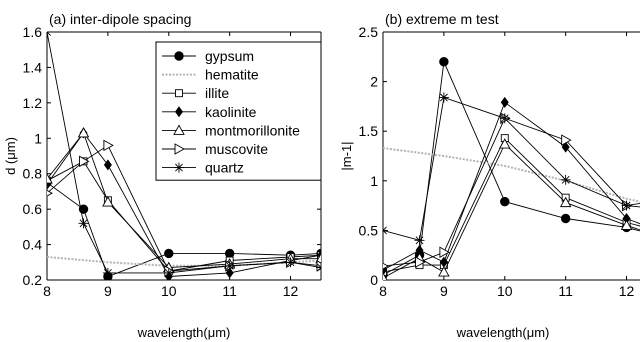 The image size is (640, 342). I want to click on y-tick-label: 2, so click(374, 82).